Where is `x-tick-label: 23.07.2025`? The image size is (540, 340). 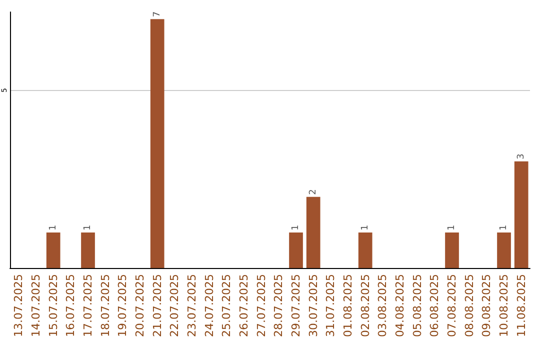 x-tick-label: 23.07.2025 is located at coordinates (192, 306).